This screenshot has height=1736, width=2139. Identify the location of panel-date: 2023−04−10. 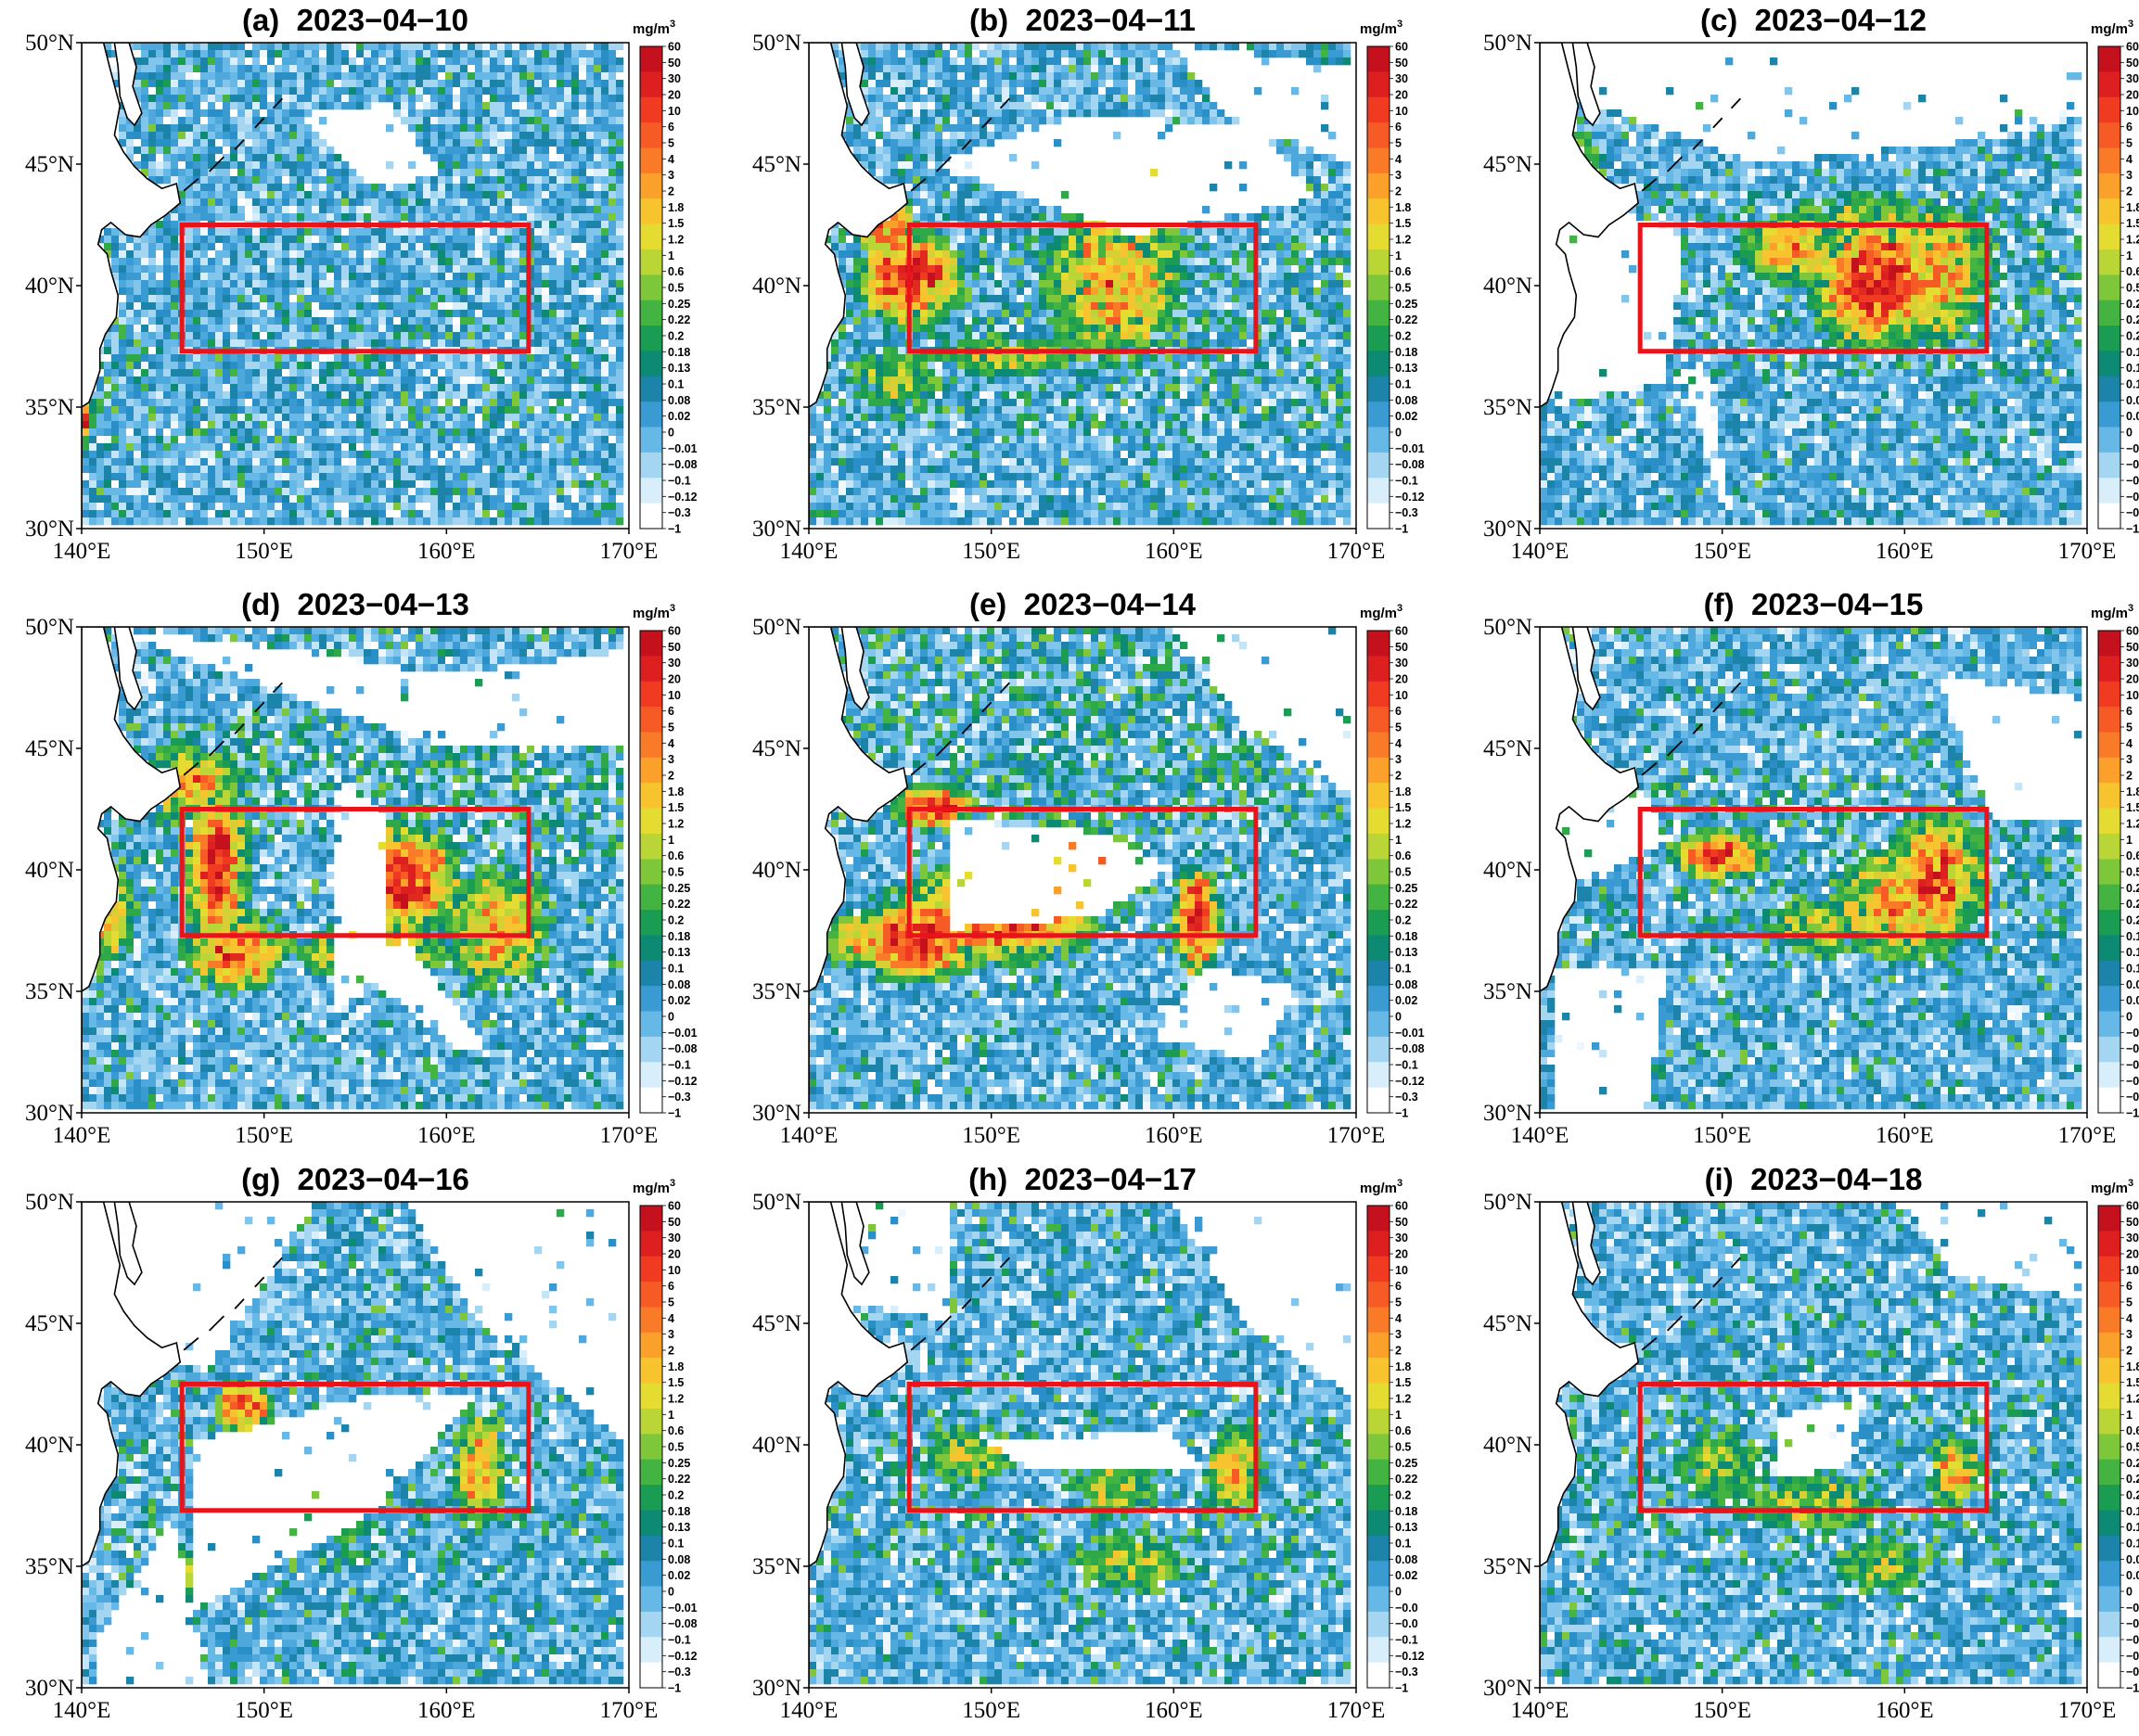
(382, 20).